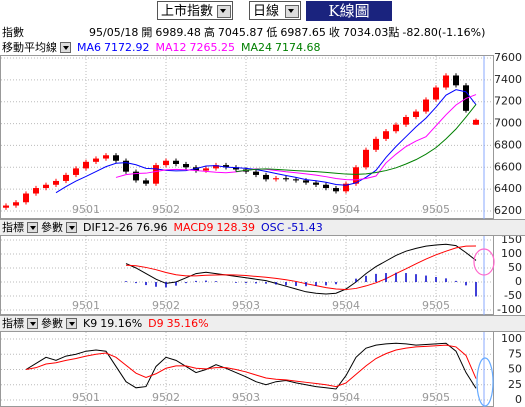  I want to click on y-tick-label: 7400, so click(508, 79).